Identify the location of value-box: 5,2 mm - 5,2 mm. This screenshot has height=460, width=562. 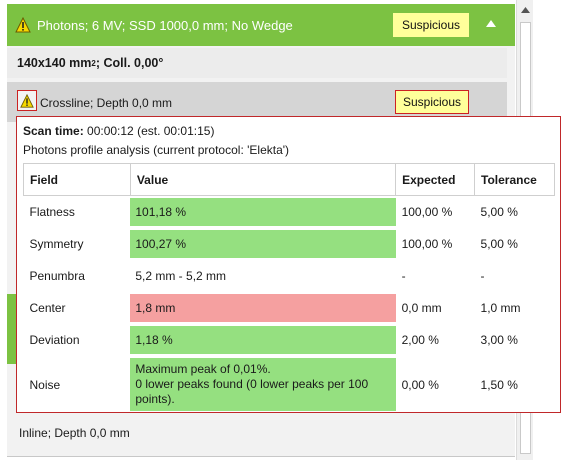
(181, 276).